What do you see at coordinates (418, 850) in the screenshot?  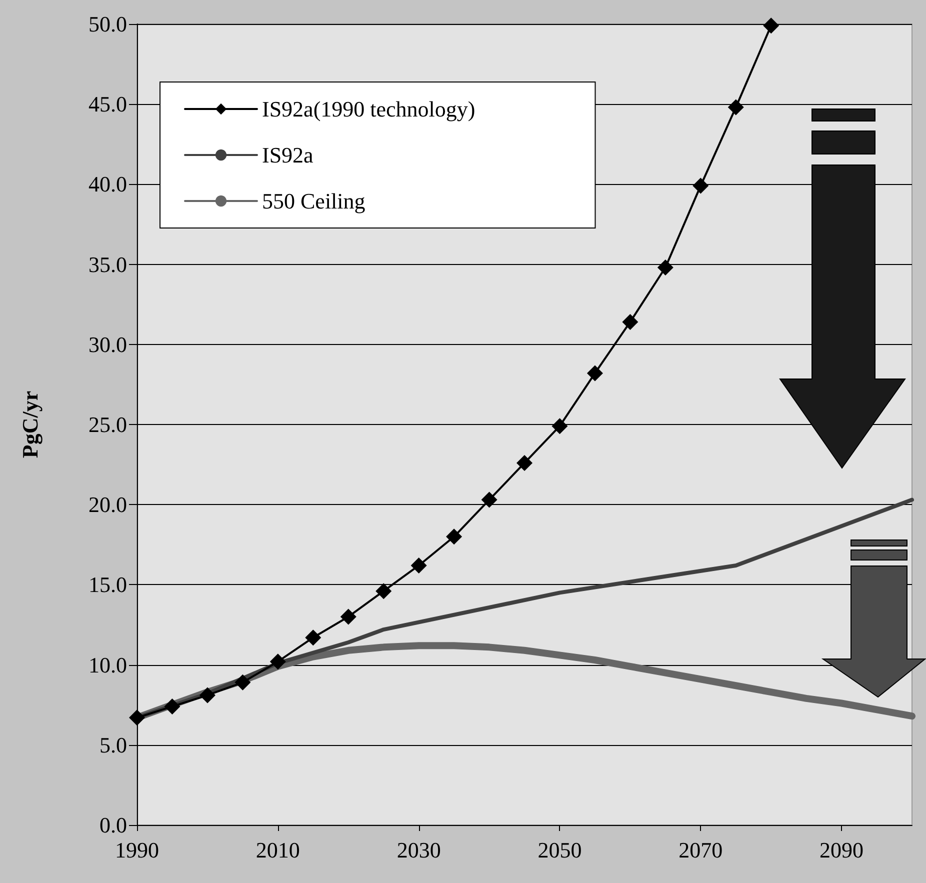 I see `x-tick-label: 2030` at bounding box center [418, 850].